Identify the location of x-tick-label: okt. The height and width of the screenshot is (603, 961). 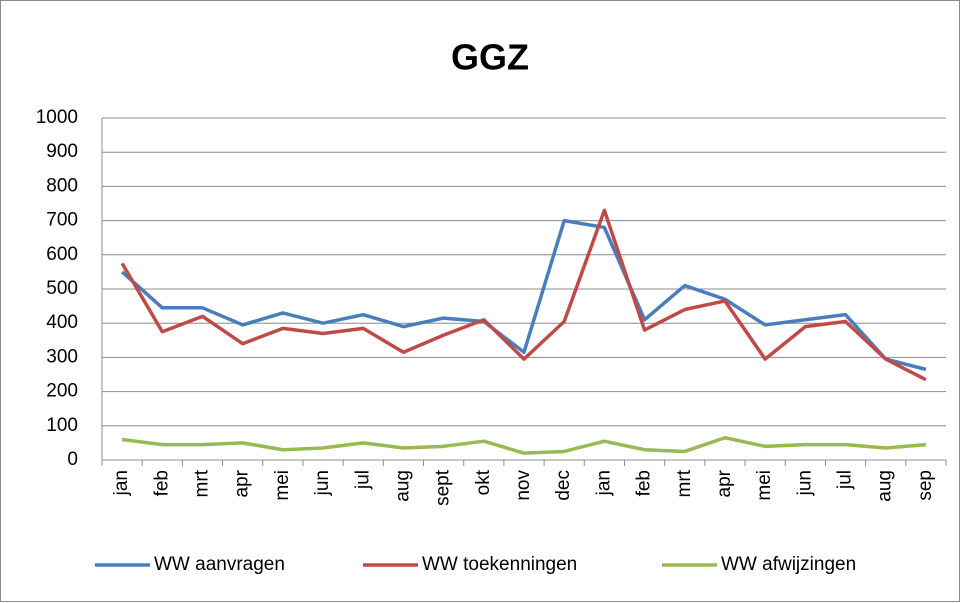
(483, 482).